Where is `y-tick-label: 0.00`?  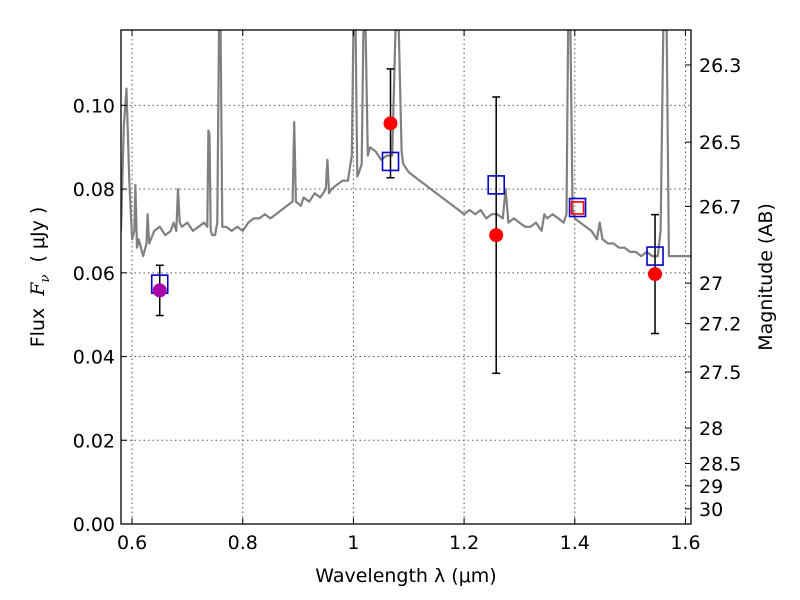
y-tick-label: 0.00 is located at coordinates (94, 525).